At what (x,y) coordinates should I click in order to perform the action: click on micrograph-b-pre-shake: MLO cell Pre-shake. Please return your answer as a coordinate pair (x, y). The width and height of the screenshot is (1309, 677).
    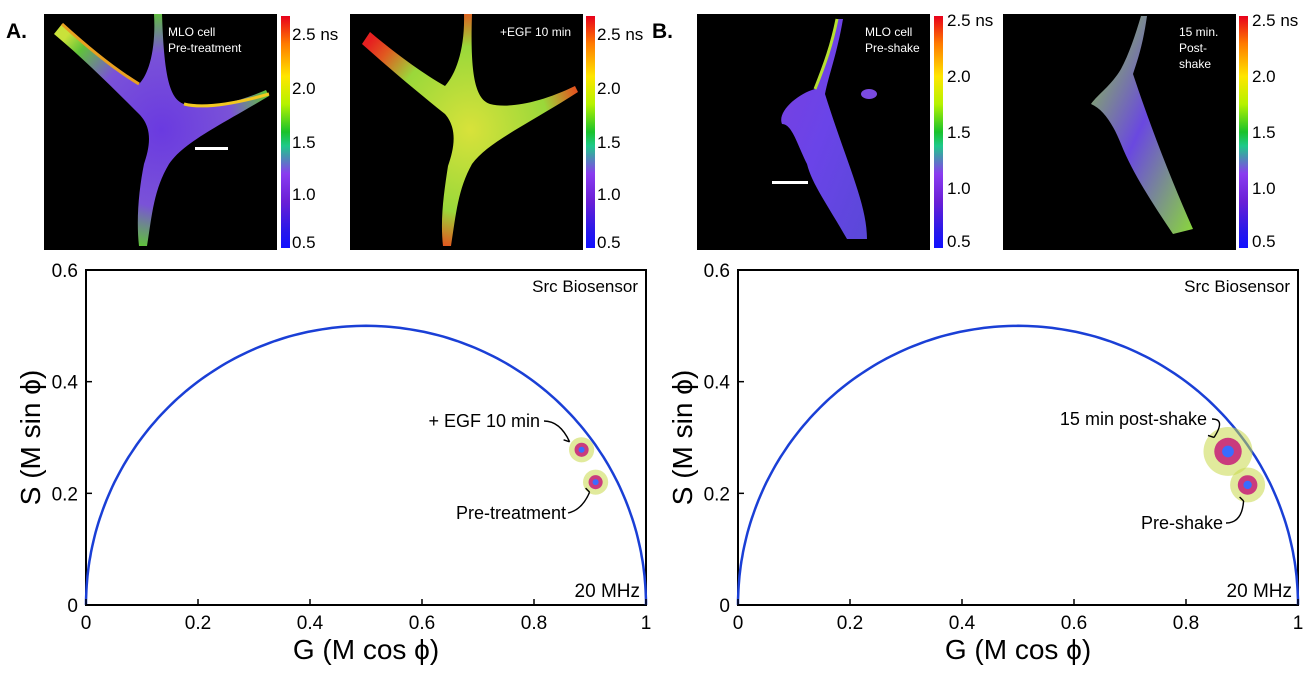
    Looking at the image, I should click on (813, 132).